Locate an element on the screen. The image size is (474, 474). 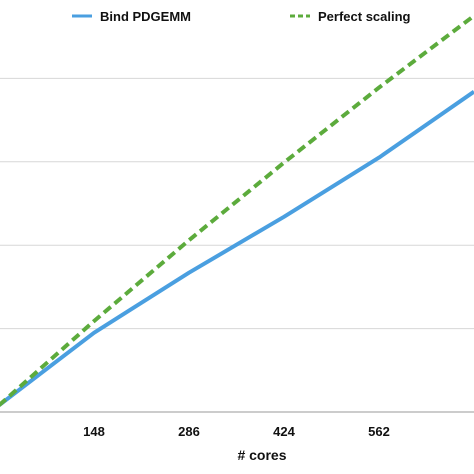
x-tick-labels: 148 286 424 562 is located at coordinates (236, 431).